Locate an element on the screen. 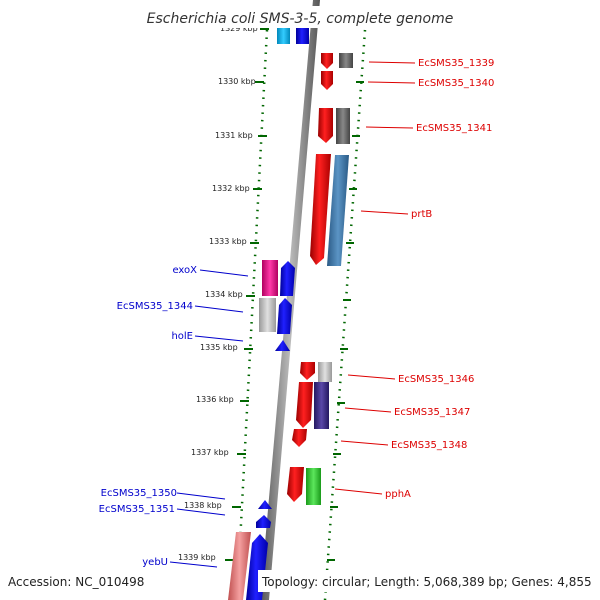  outer-ruler-guide is located at coordinates (345, 314).